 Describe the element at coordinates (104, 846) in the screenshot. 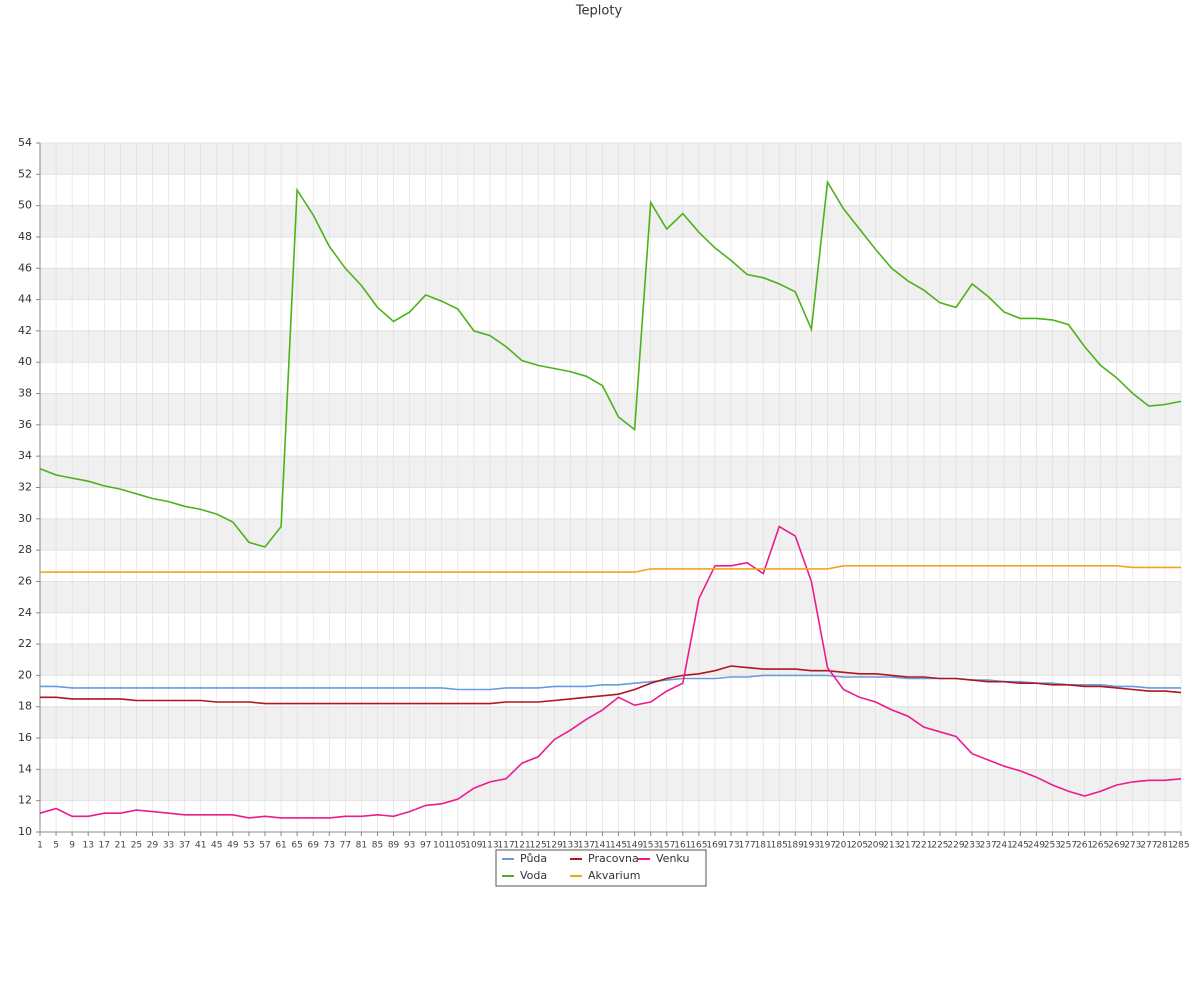

I see `x-tick-label: 17` at that location.